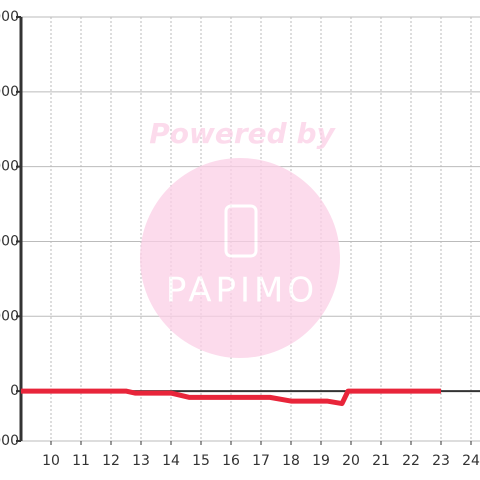 The height and width of the screenshot is (480, 480). What do you see at coordinates (291, 461) in the screenshot?
I see `x-tick-label: 18` at bounding box center [291, 461].